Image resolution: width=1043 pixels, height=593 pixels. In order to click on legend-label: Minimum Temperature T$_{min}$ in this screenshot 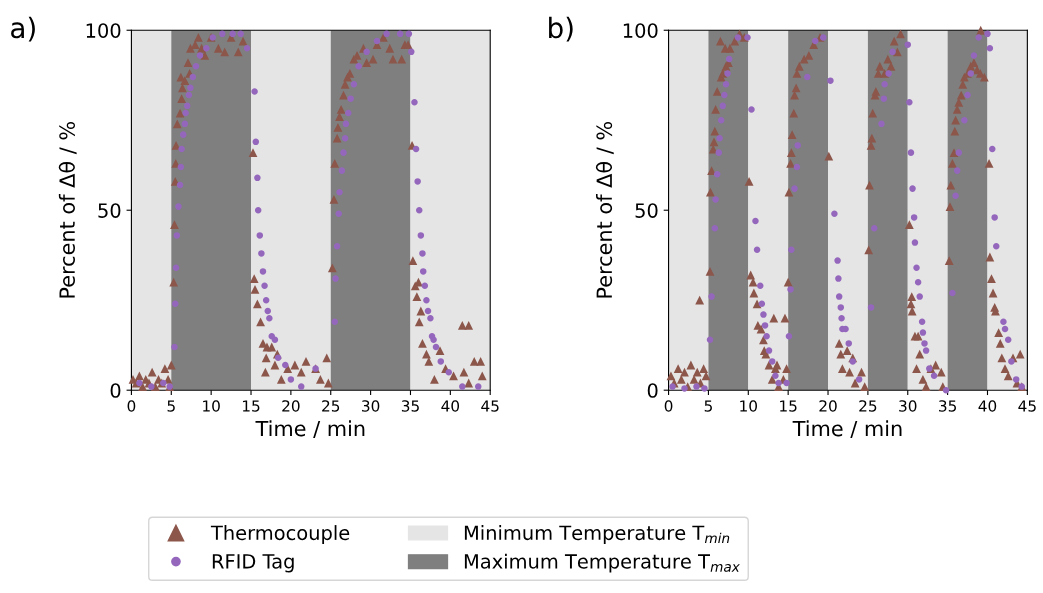, I will do `click(597, 534)`.